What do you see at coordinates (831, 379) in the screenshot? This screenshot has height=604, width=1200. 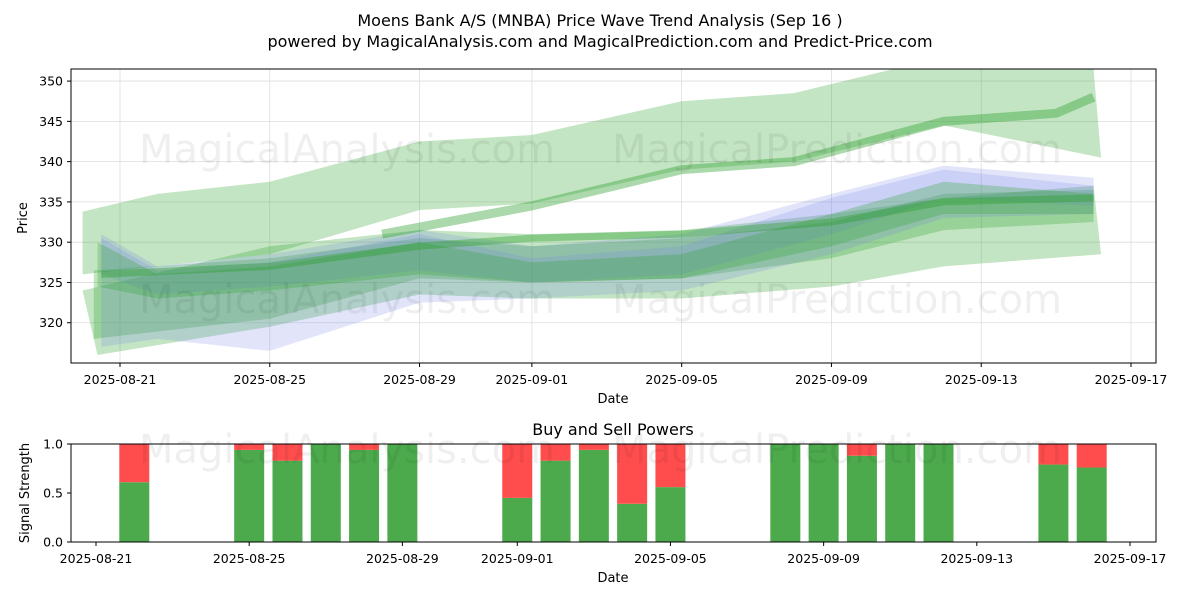 I see `price-x-tick-label: 2025-09-09` at bounding box center [831, 379].